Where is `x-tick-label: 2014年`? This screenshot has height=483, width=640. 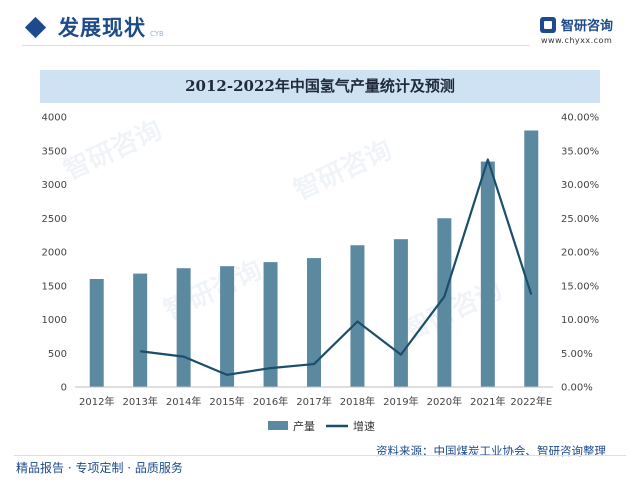
x-tick-label: 2014年 is located at coordinates (183, 401).